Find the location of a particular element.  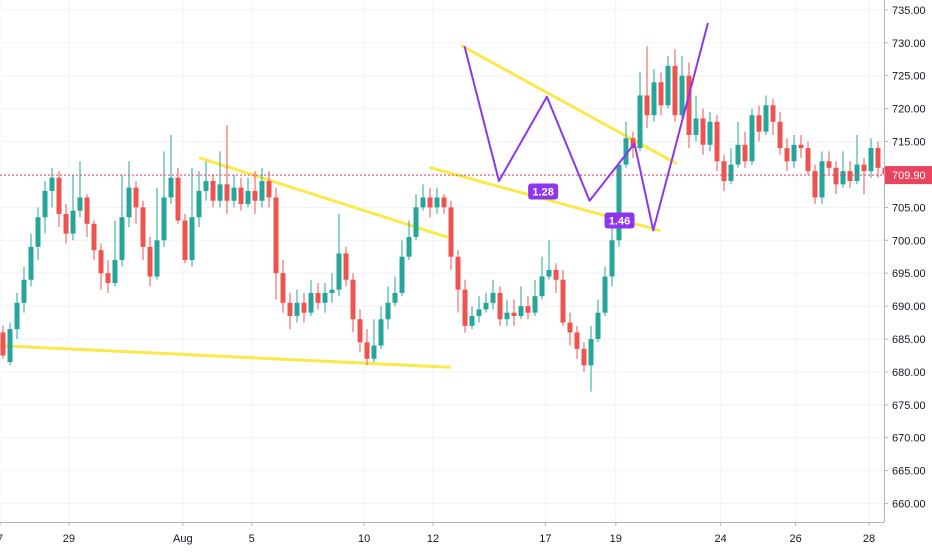

trendline-lower-support is located at coordinates (225, 356).